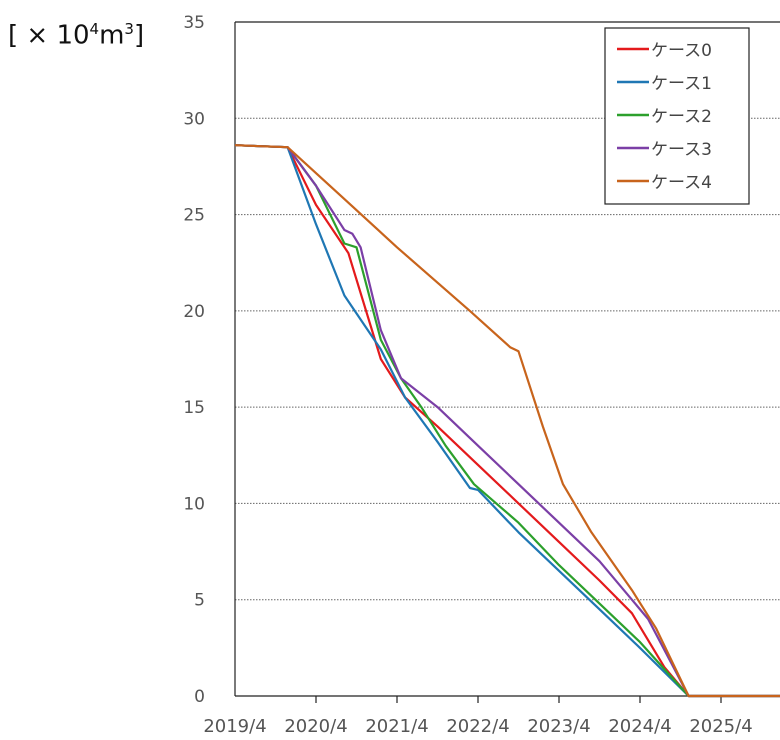 This screenshot has width=780, height=740. I want to click on y-tick-label: 30, so click(194, 119).